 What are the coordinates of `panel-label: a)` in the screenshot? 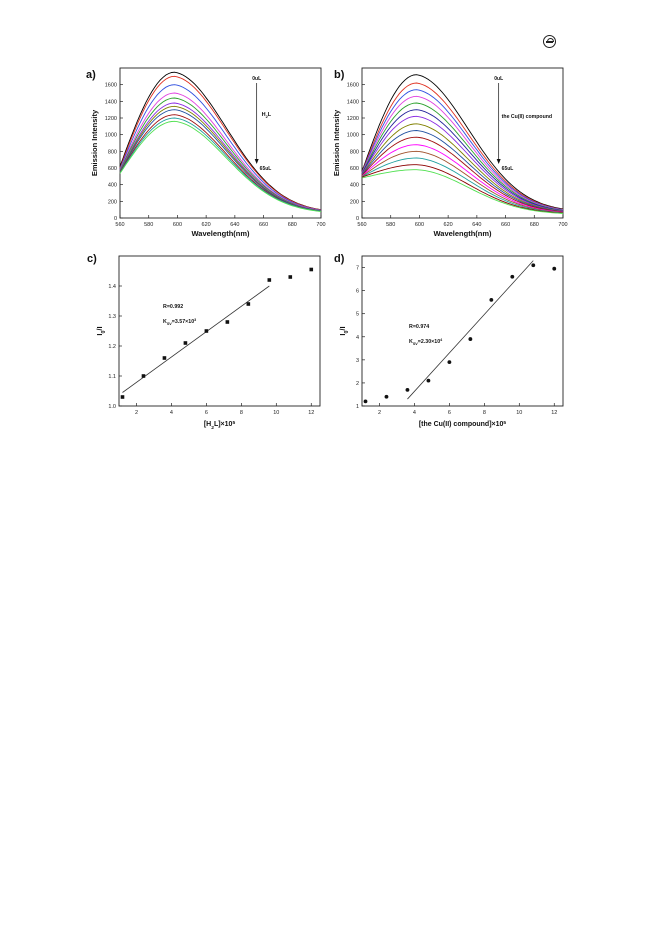 It's located at (91, 75).